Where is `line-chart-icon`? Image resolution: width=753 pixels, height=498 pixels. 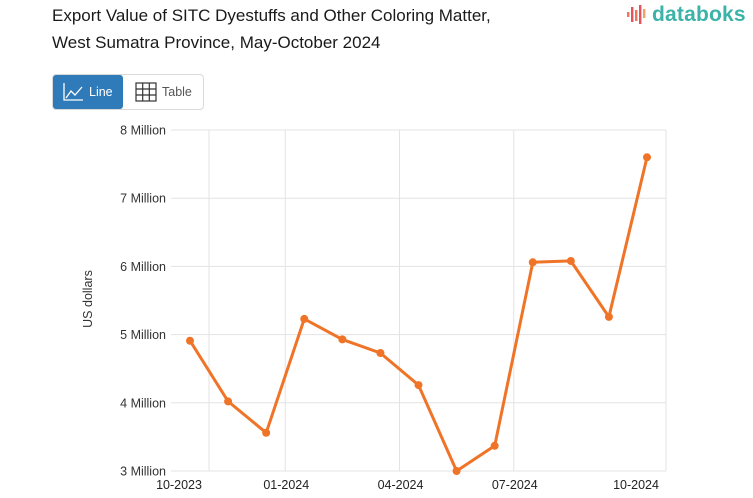 line-chart-icon is located at coordinates (73, 92).